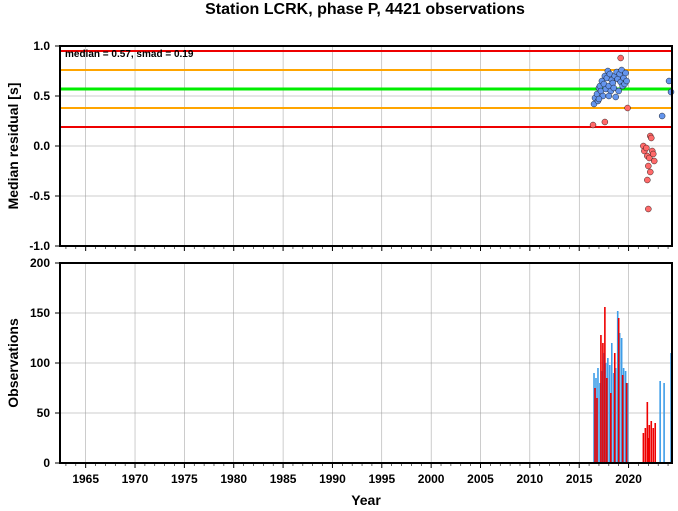 The height and width of the screenshot is (511, 678). I want to click on observations-y-tick-label: 50, so click(44, 413).